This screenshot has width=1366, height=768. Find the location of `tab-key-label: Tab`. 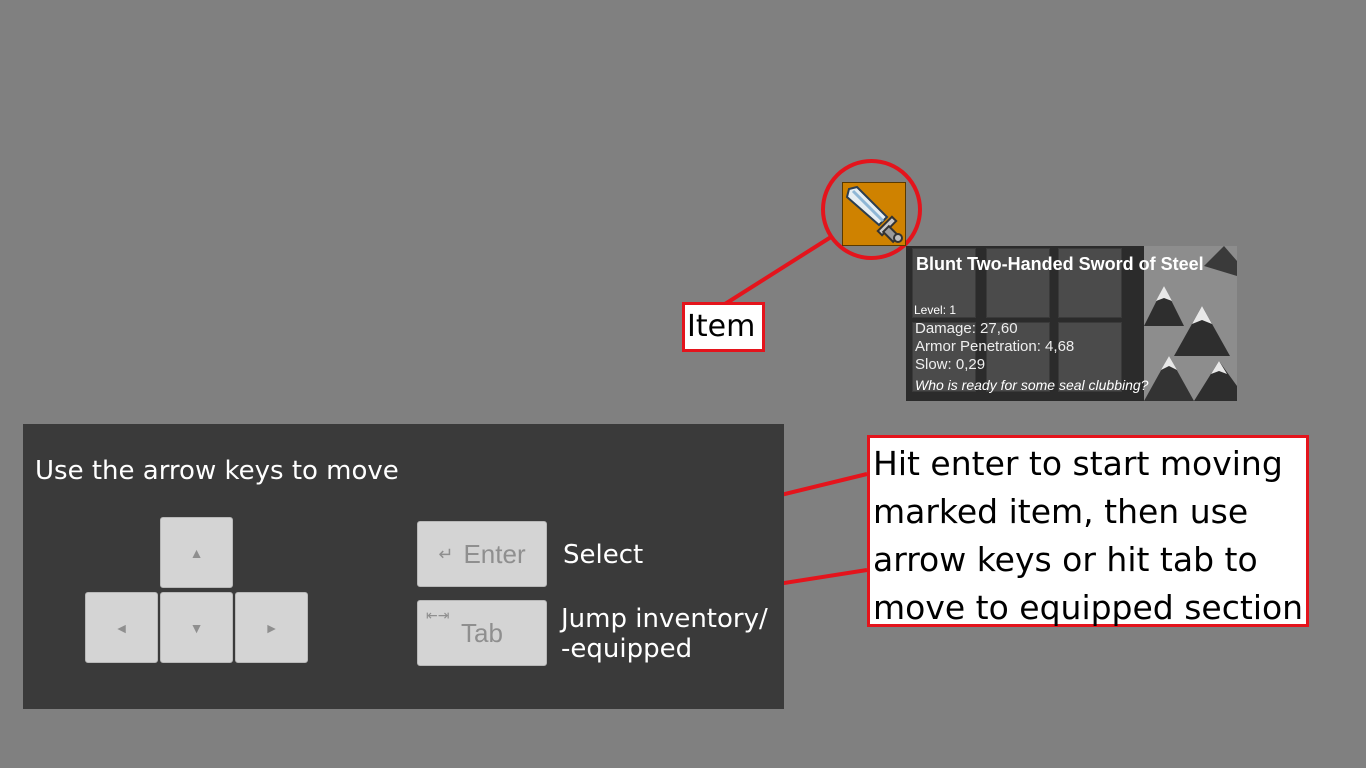

tab-key-label: Tab is located at coordinates (482, 632).